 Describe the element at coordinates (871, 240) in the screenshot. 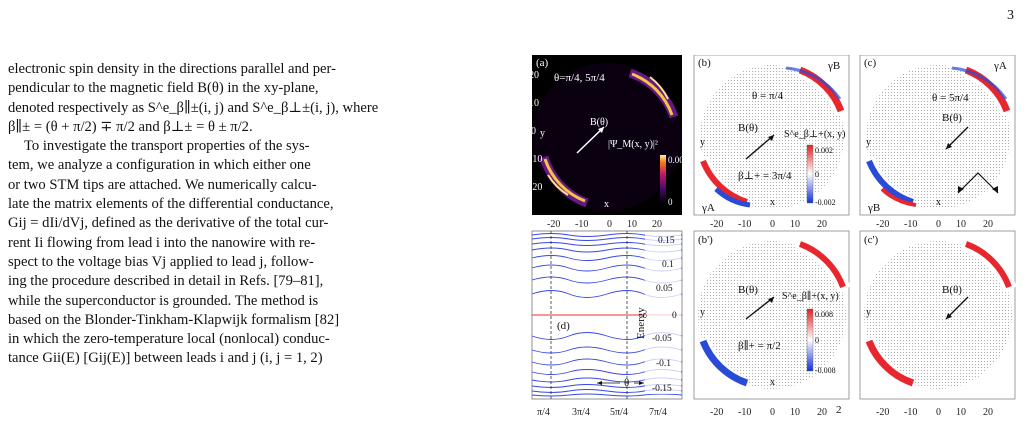

I see `panel-c-prime-label: (c')` at that location.